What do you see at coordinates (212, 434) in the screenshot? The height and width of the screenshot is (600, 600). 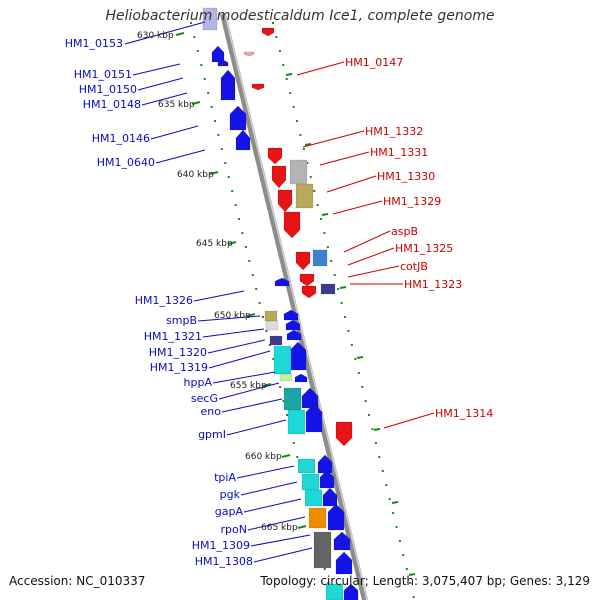 I see `gene-label-gpmI: gpmI` at bounding box center [212, 434].